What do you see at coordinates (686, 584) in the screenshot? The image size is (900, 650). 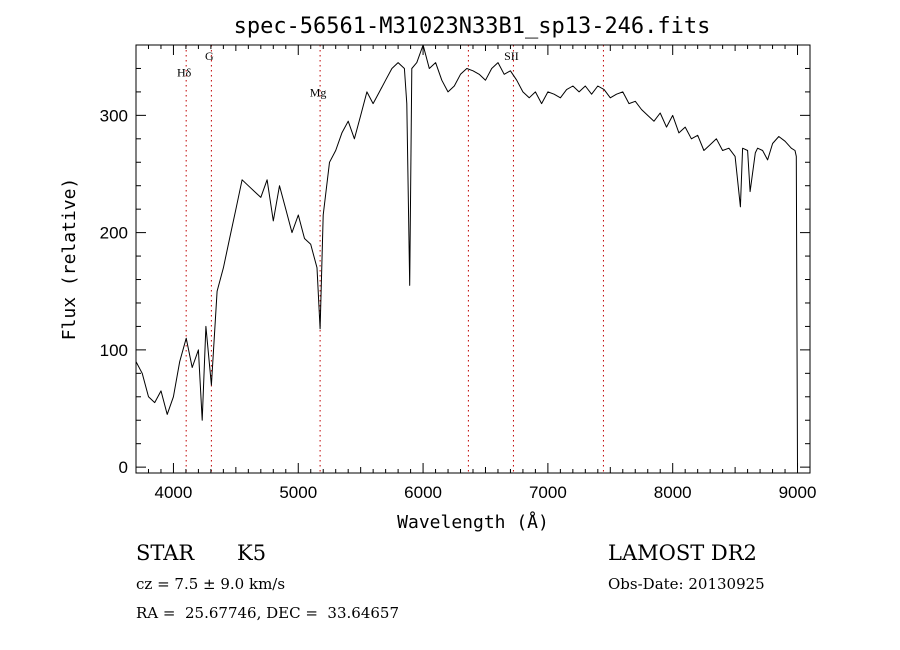 I see `observation-date: Obs-Date: 20130925` at bounding box center [686, 584].